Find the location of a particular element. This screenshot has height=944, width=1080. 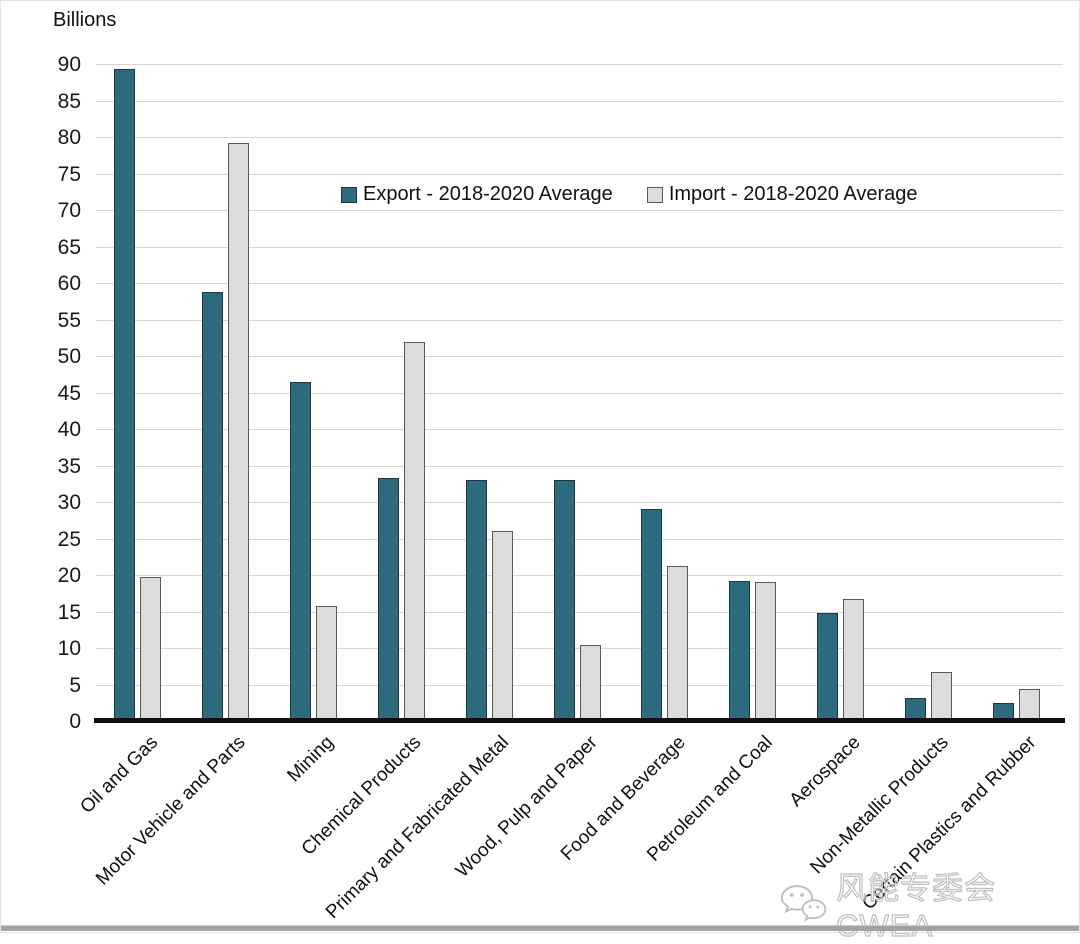

y-tick-label: 35 is located at coordinates (69, 466).